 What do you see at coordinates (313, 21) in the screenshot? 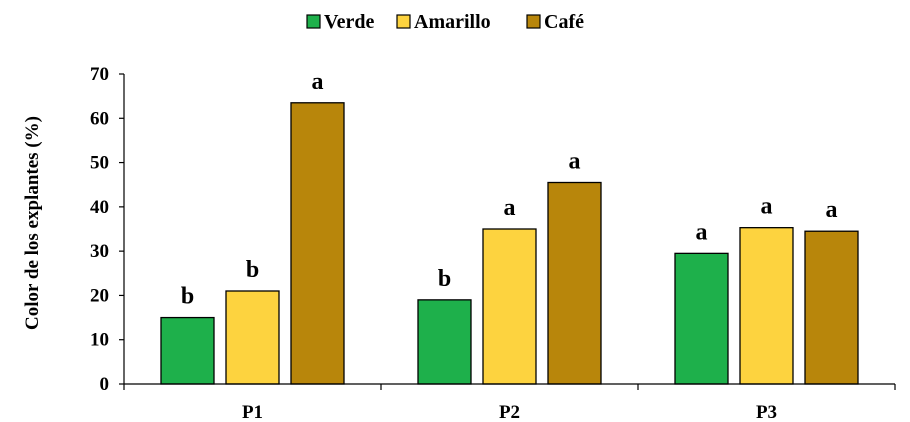
I see `legend-swatch-verde` at bounding box center [313, 21].